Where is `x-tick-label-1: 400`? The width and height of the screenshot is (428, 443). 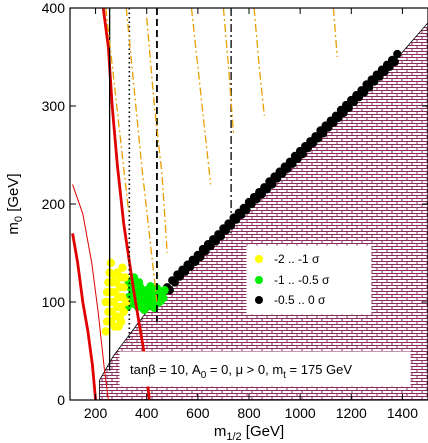 x-tick-label-1: 400 is located at coordinates (147, 413).